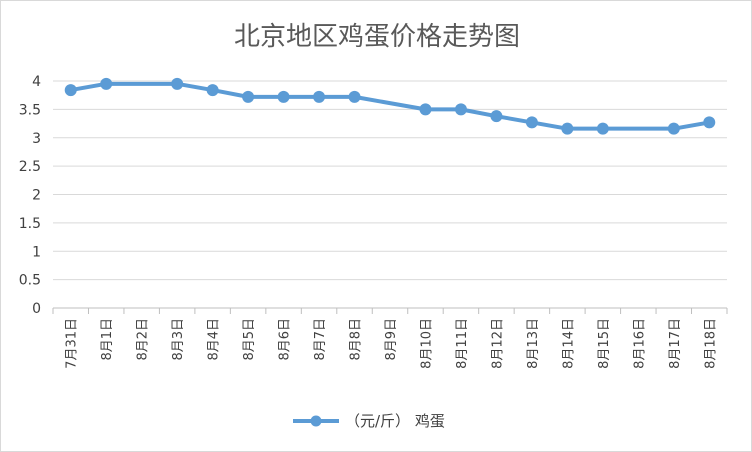 This screenshot has width=752, height=452. I want to click on x-tick-label: 8月11日, so click(462, 343).